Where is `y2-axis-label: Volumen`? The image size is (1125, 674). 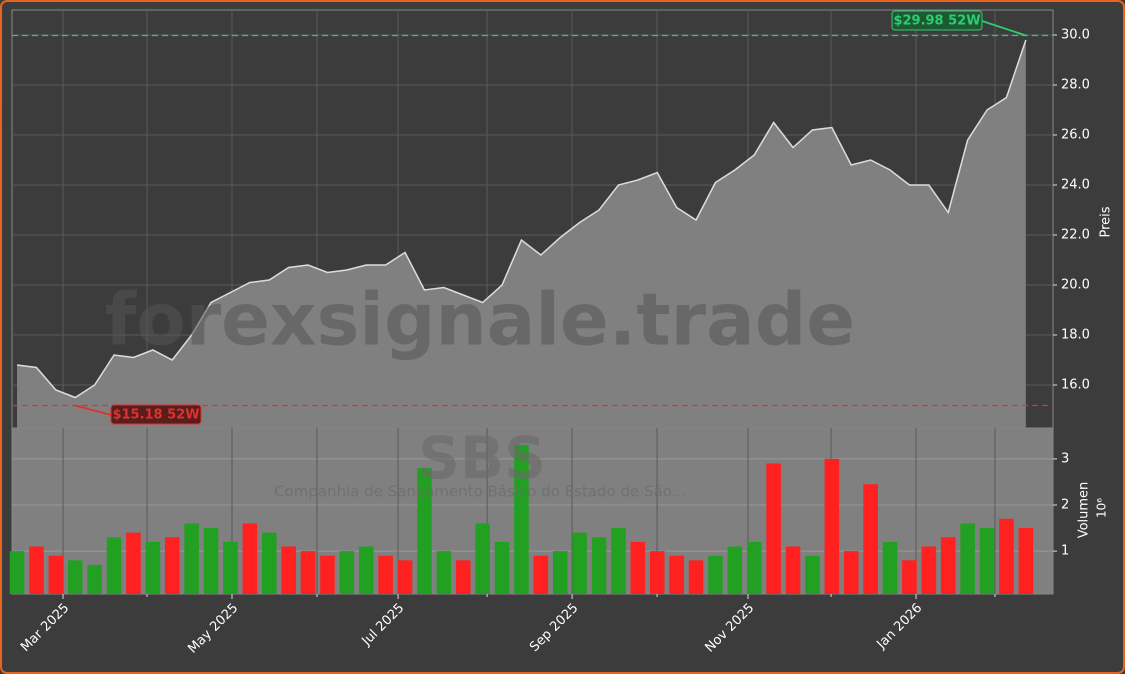 y2-axis-label: Volumen is located at coordinates (1084, 510).